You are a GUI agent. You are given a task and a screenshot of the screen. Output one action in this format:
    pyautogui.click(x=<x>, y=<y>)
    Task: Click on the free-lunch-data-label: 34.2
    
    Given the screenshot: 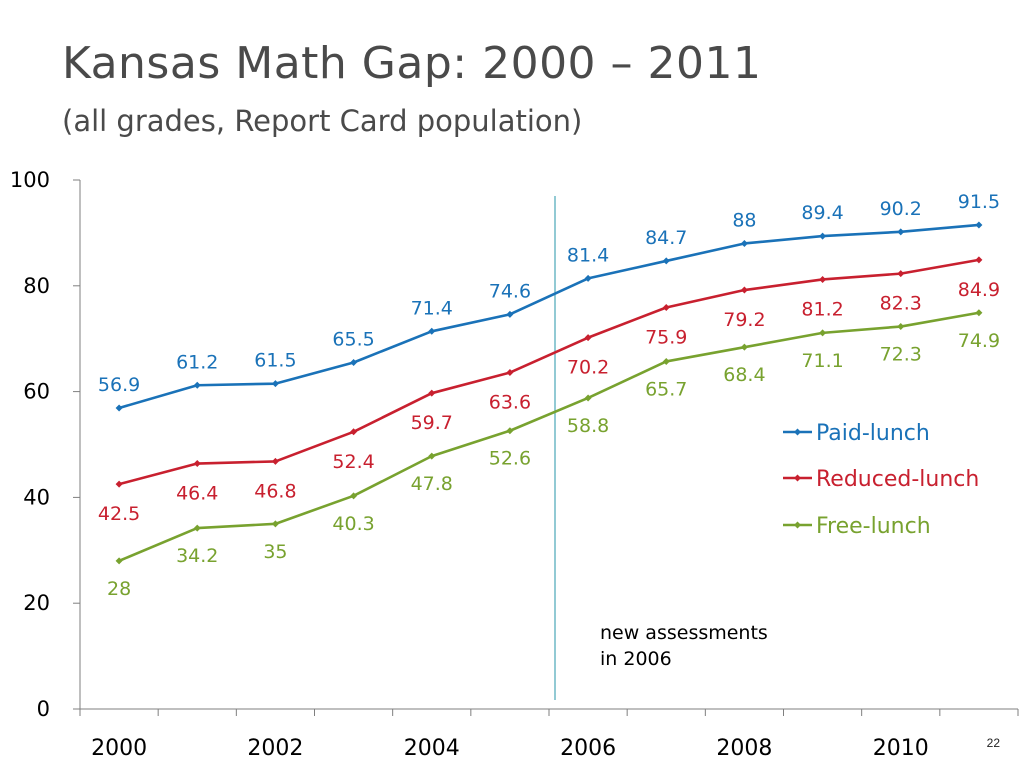 What is the action you would take?
    pyautogui.click(x=197, y=556)
    